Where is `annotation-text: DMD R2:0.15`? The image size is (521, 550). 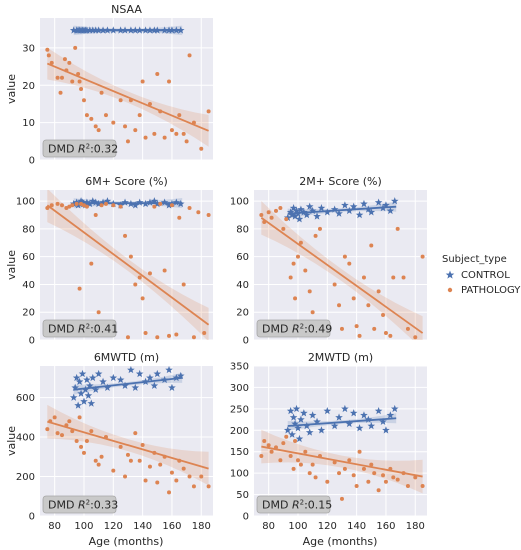 annotation-text: DMD R2:0.15 is located at coordinates (297, 505).